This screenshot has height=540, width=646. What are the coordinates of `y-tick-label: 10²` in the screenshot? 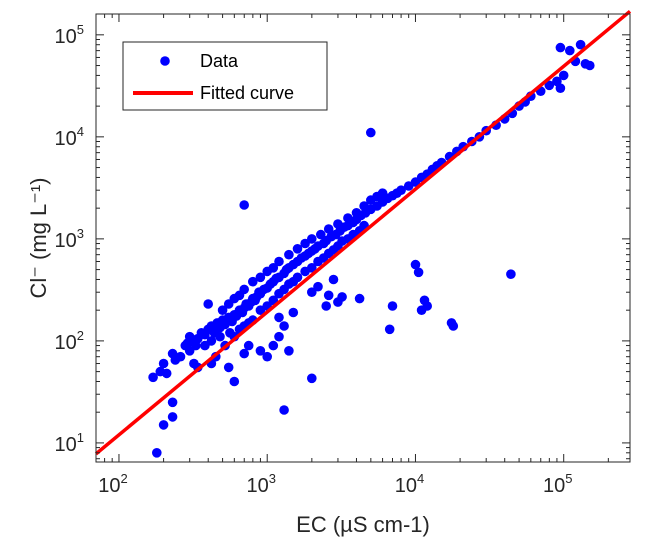 It's located at (69, 341).